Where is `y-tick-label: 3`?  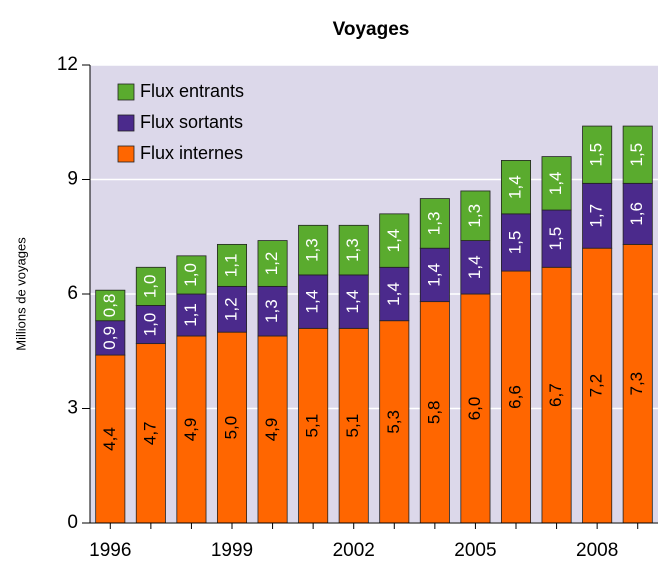
y-tick-label: 3 is located at coordinates (72, 408).